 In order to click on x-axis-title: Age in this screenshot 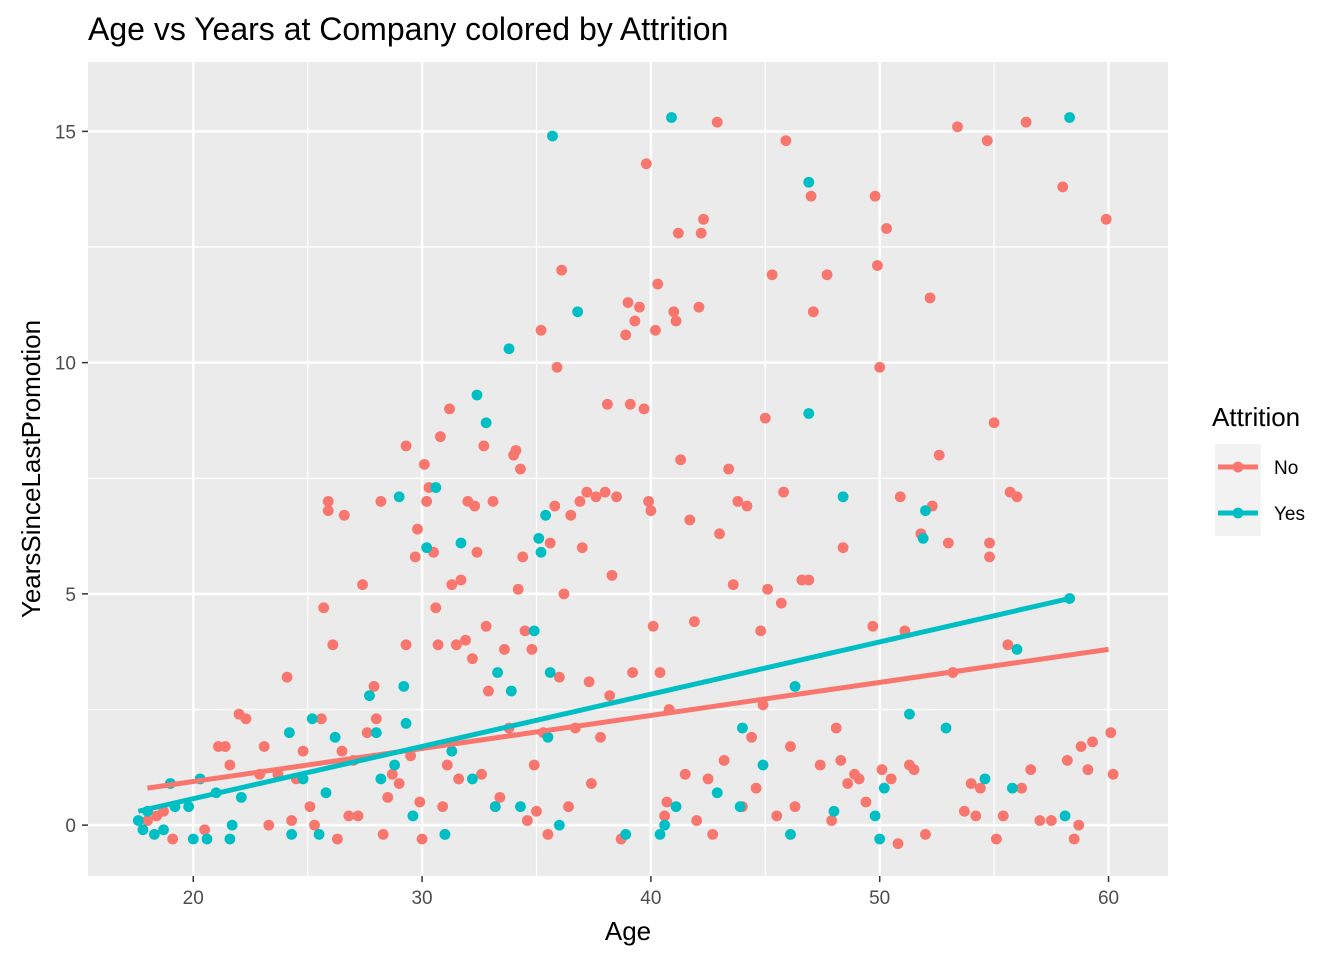, I will do `click(628, 931)`.